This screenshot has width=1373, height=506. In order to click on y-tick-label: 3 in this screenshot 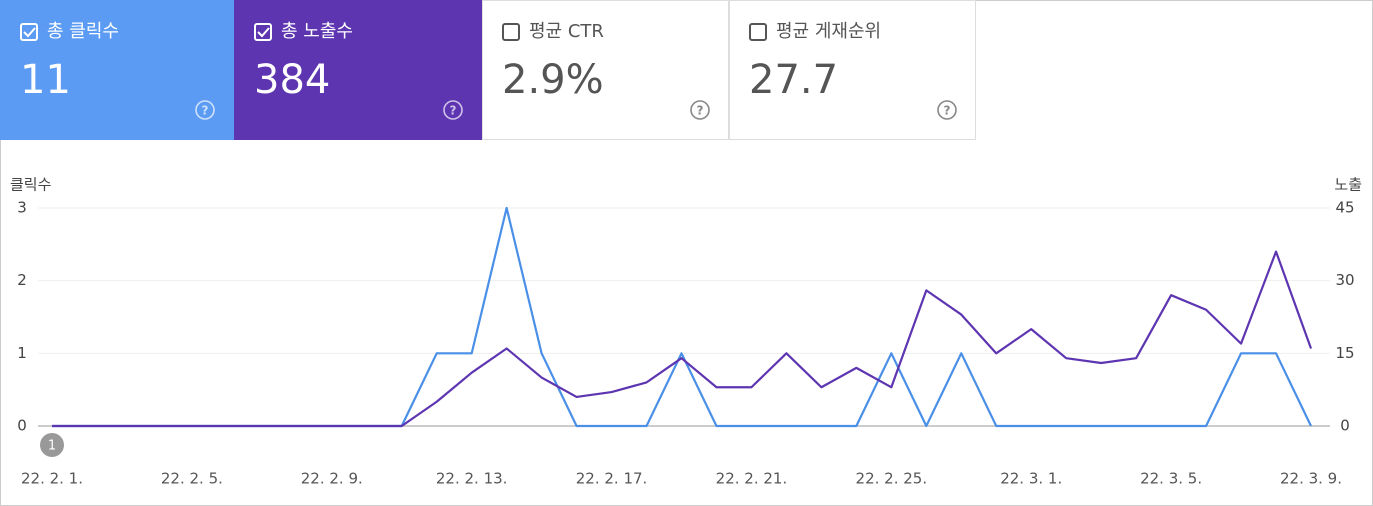, I will do `click(22, 208)`.